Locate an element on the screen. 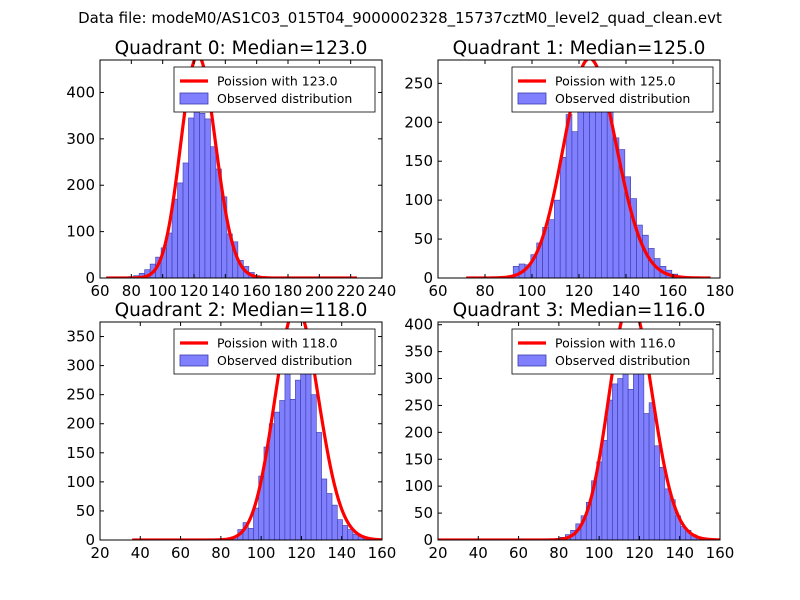 The width and height of the screenshot is (800, 600). subplot-title: Quadrant 0: Median=123.0 is located at coordinates (241, 48).